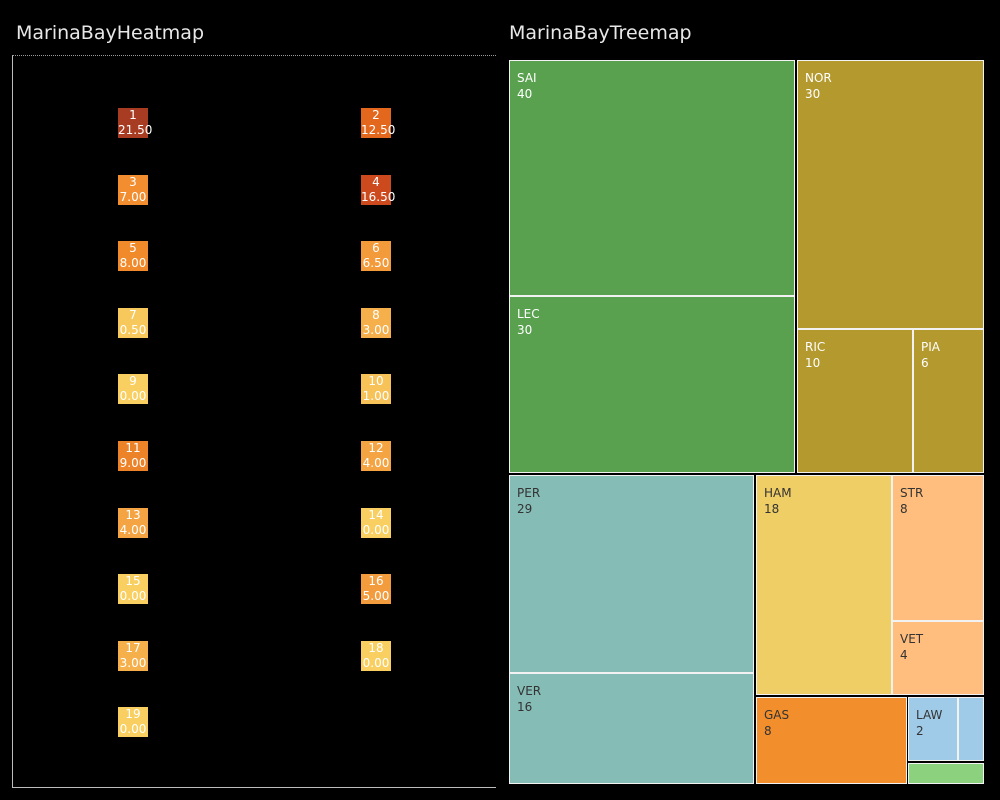  What do you see at coordinates (815, 355) in the screenshot?
I see `treemap-tile-label: RIC 10` at bounding box center [815, 355].